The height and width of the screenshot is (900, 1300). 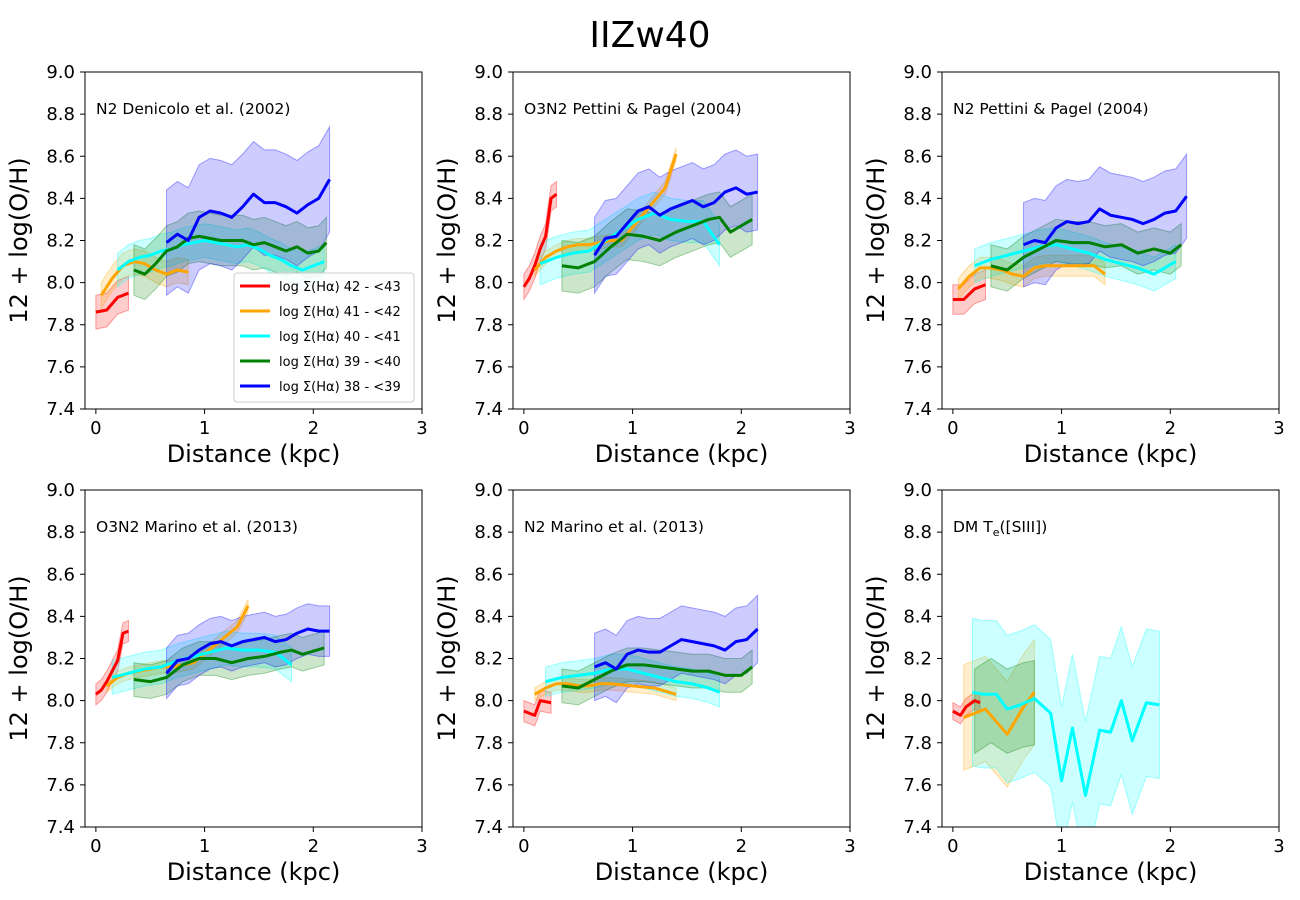 I want to click on panel-label: O3N2 Marino et al. (2013), so click(x=197, y=527).